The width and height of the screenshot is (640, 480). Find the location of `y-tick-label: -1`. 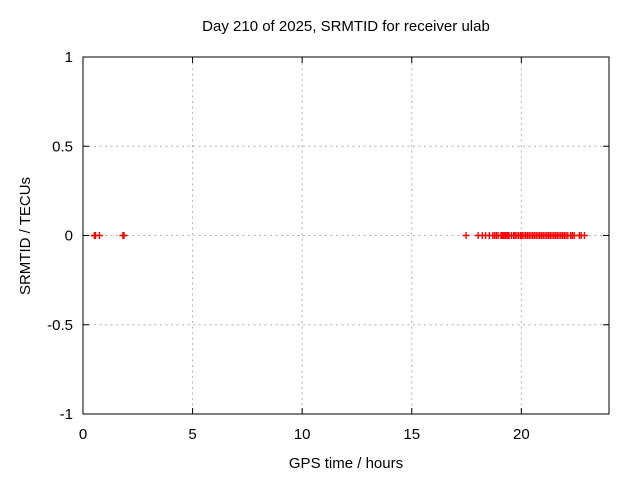

y-tick-label: -1 is located at coordinates (66, 414).